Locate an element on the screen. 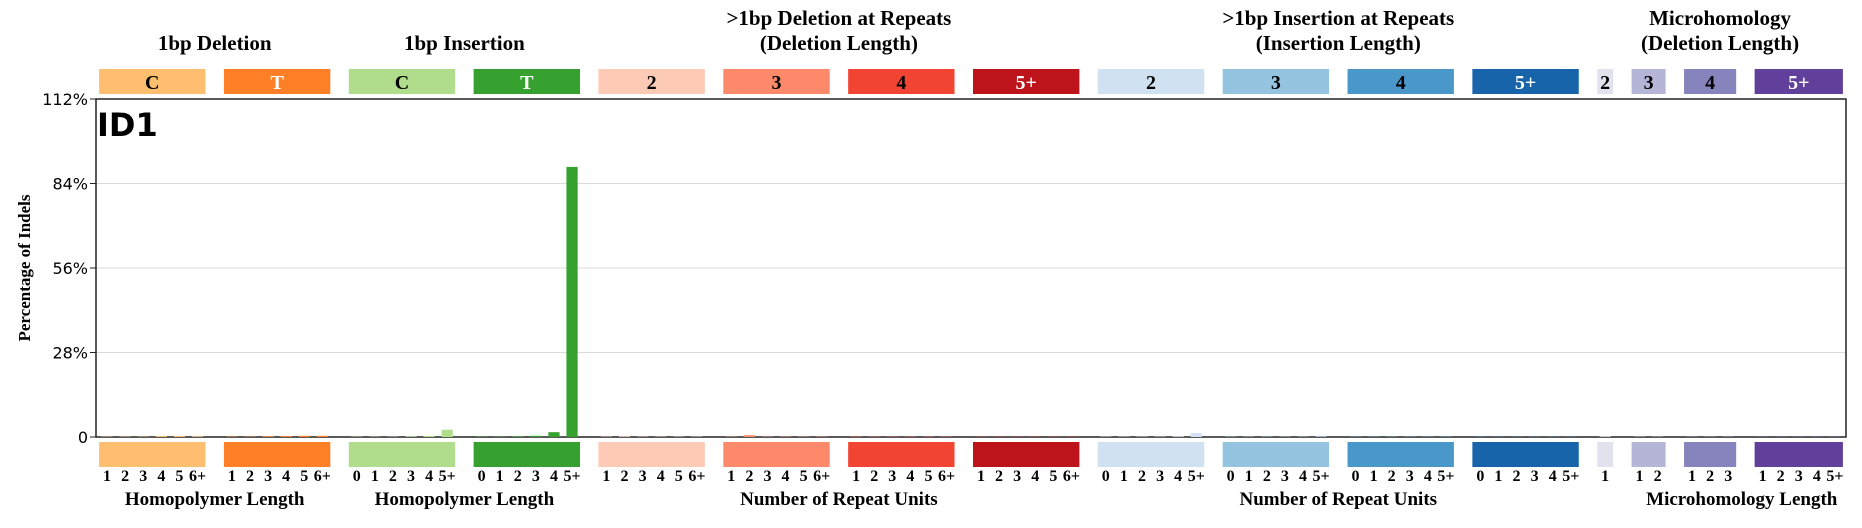  group-title: >1bp Insertion at Repeats is located at coordinates (1338, 18).